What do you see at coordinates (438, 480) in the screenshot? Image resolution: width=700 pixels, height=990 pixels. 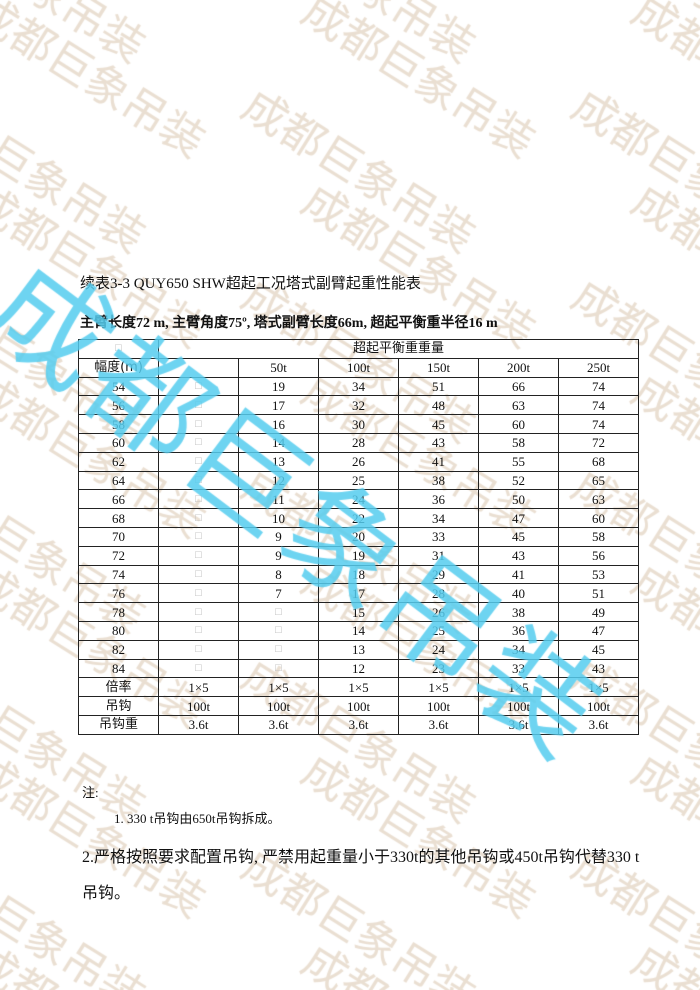 I see `table-cell: 38` at bounding box center [438, 480].